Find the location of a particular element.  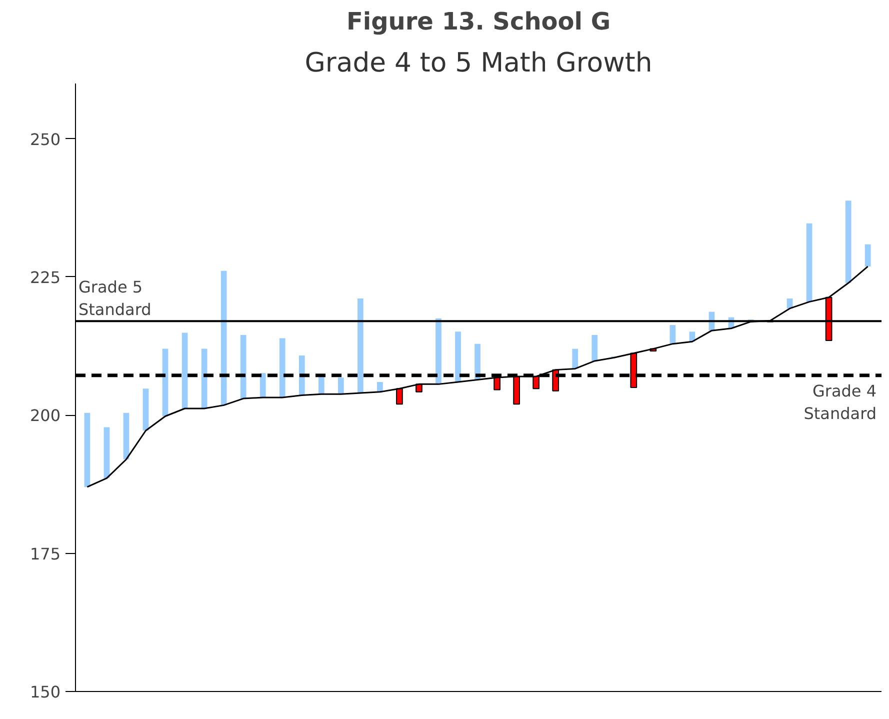

chart-subtitle: Grade 4 to 5 Math Growth is located at coordinates (478, 63).